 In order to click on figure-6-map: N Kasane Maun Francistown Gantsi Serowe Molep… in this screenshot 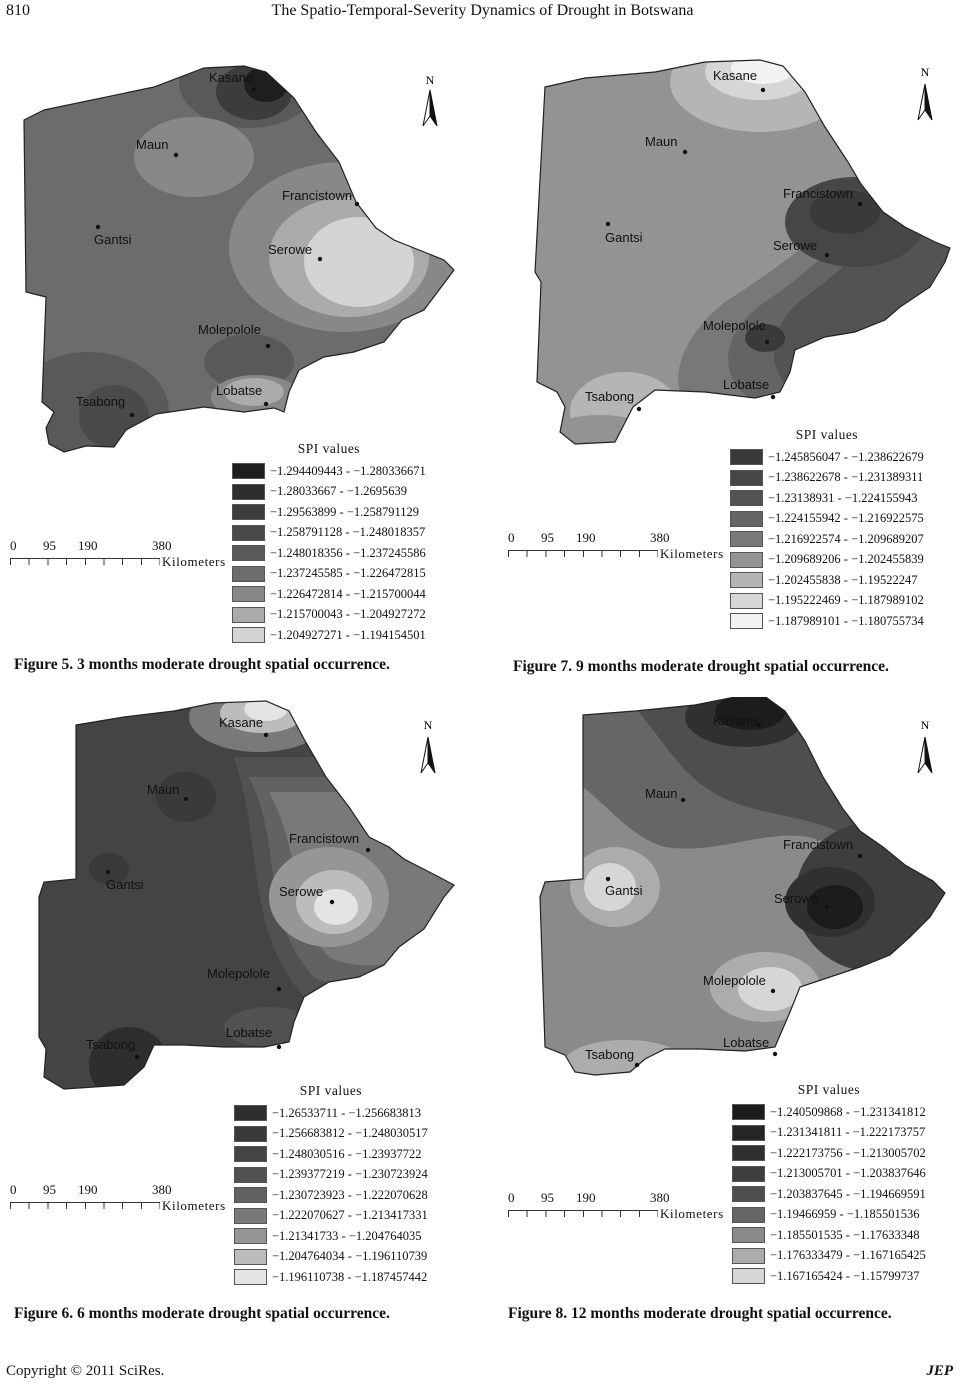, I will do `click(246, 895)`.